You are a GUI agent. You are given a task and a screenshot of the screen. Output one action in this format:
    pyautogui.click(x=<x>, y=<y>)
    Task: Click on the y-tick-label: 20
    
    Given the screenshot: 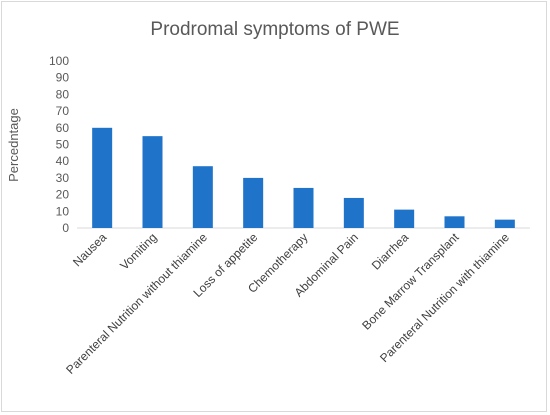 What is the action you would take?
    pyautogui.click(x=63, y=195)
    